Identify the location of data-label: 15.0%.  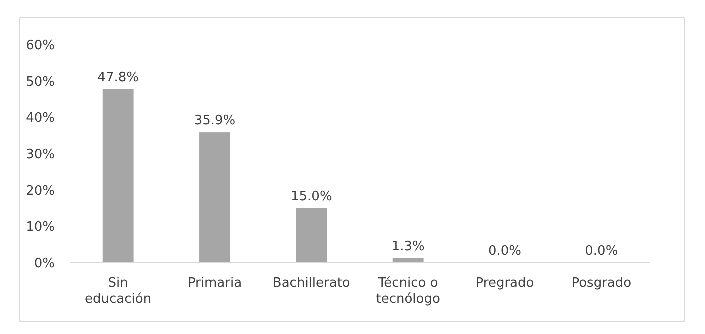
(311, 197).